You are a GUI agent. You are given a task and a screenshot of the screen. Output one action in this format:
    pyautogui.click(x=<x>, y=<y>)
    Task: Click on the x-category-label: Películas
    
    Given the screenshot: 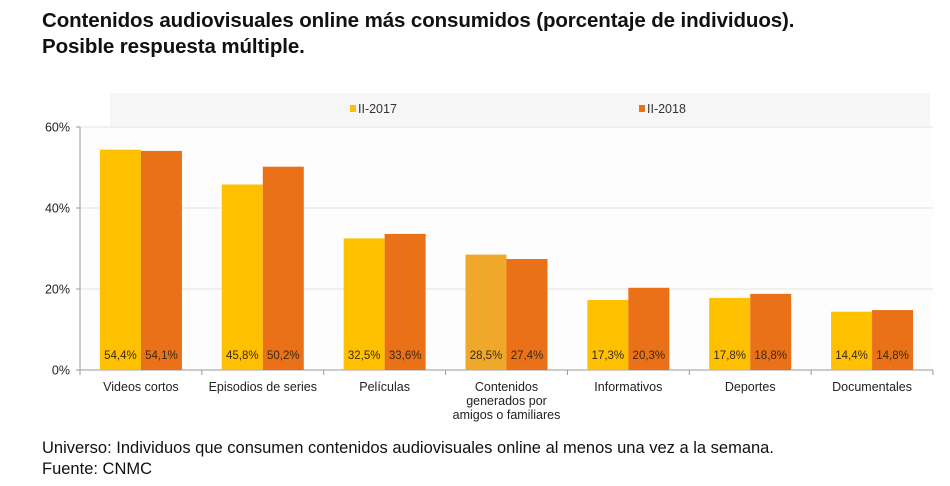 What is the action you would take?
    pyautogui.click(x=384, y=387)
    